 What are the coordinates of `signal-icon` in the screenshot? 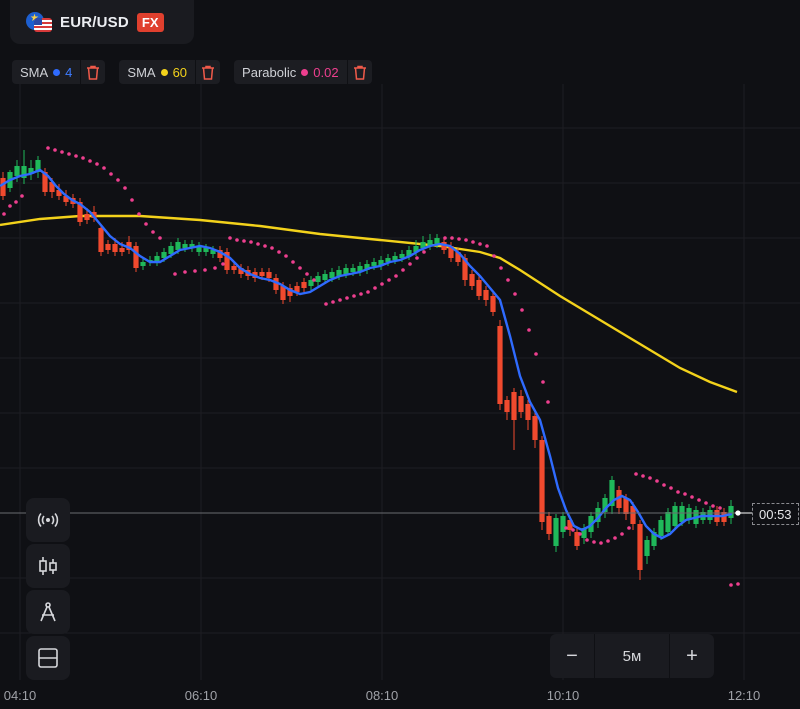 It's located at (48, 520).